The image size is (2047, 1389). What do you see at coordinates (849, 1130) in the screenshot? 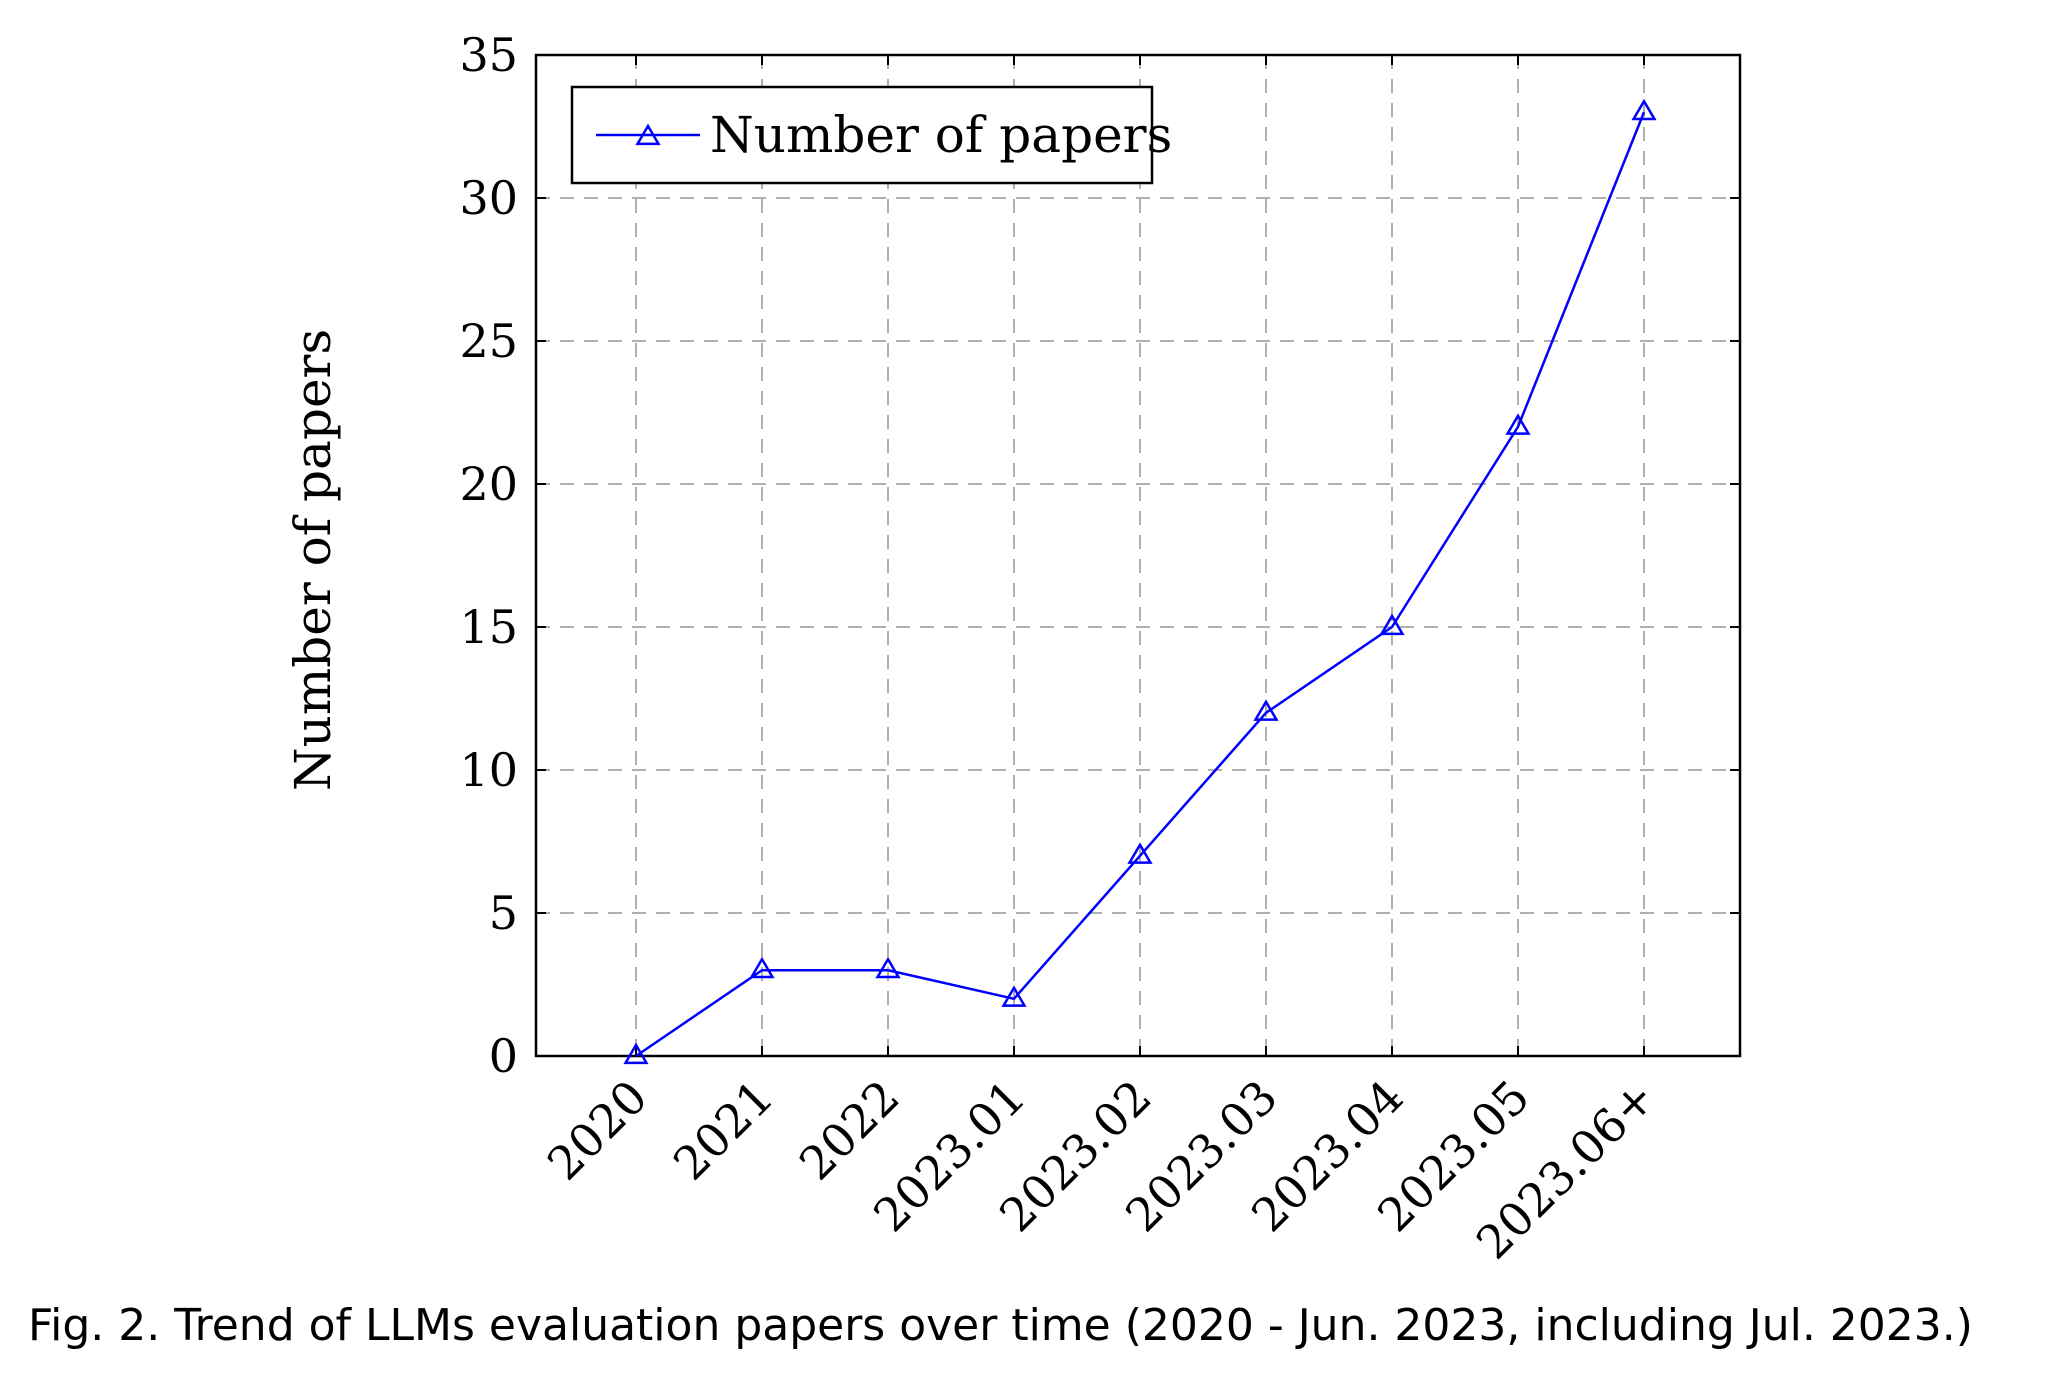
I see `x-tick-label: 2022` at bounding box center [849, 1130].